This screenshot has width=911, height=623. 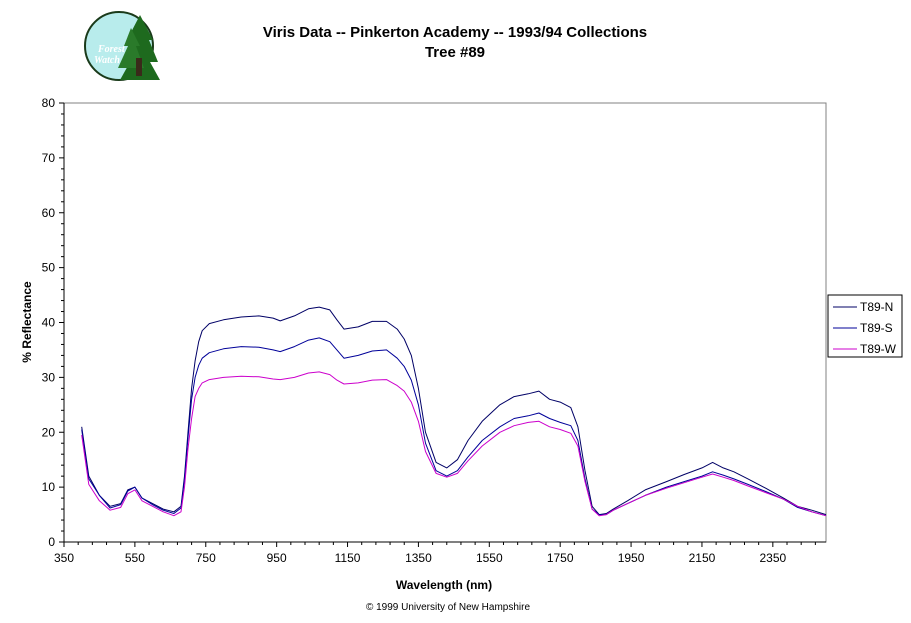 I want to click on x-tick-label: 2350, so click(x=772, y=558).